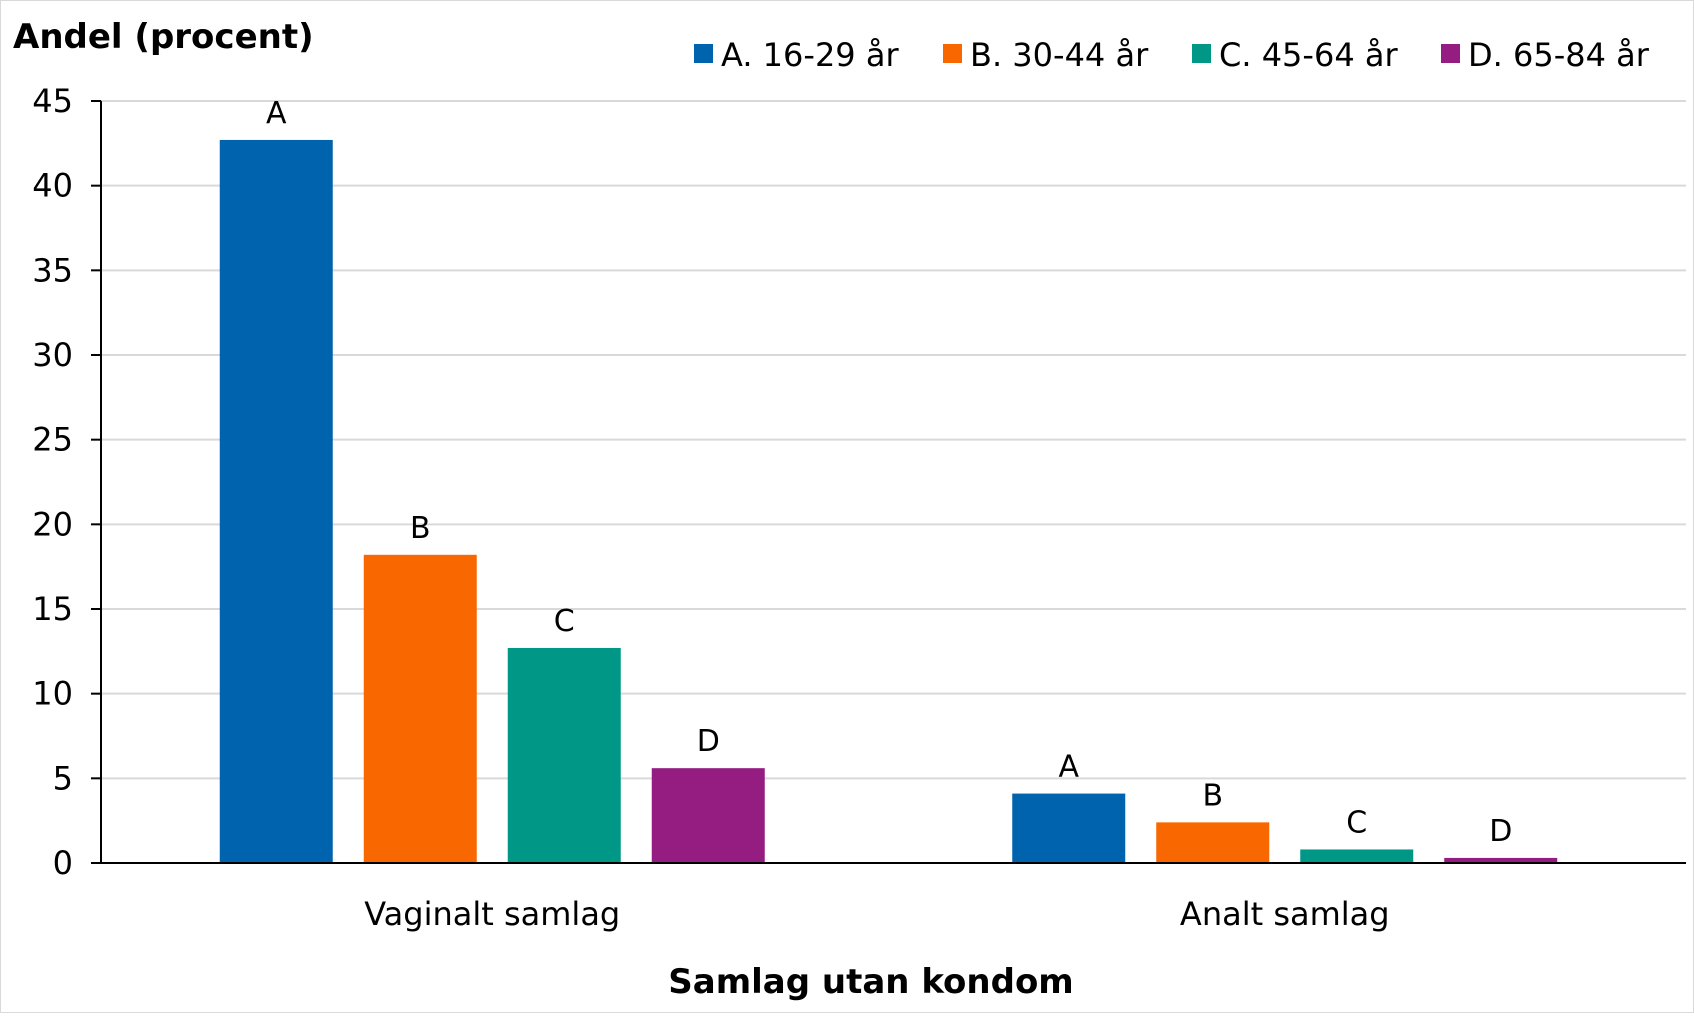 Image resolution: width=1694 pixels, height=1017 pixels. Describe the element at coordinates (1059, 55) in the screenshot. I see `legend-label: B. 30-44 år` at that location.